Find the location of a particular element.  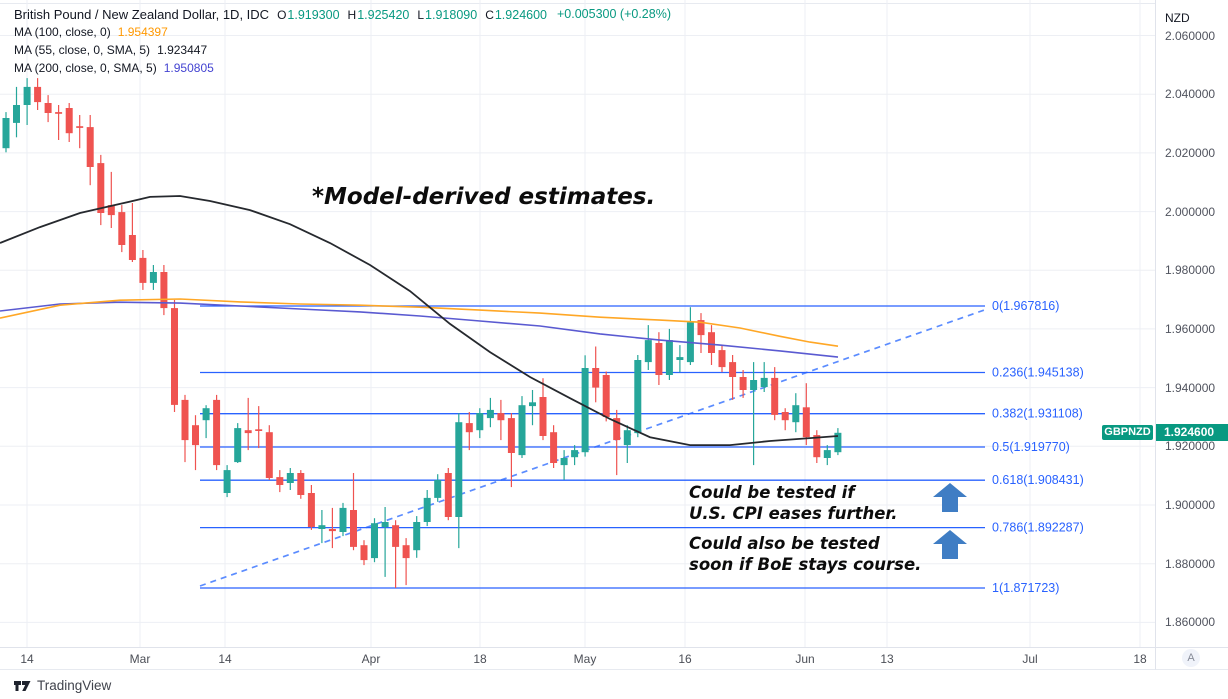

price-tick: 2.020000 is located at coordinates (1190, 152).